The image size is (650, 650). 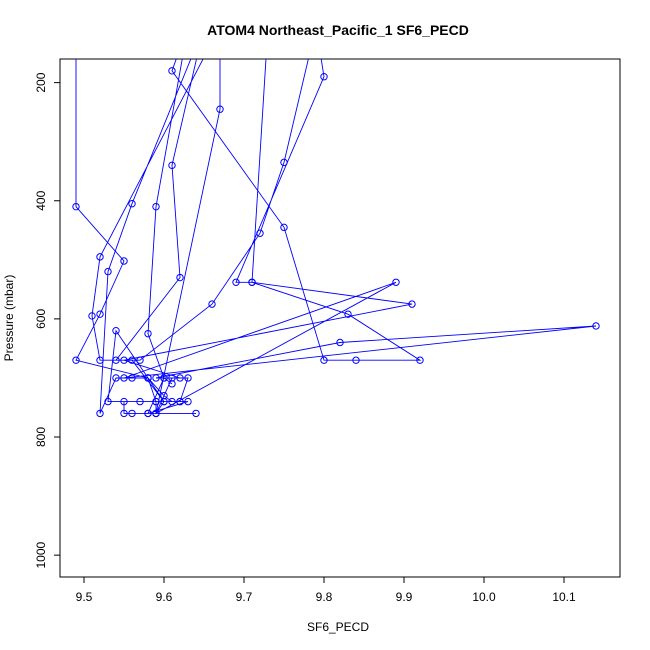 I want to click on chart-title: ATOM4 Northeast_Pacific_1 SF6_PECD, so click(x=338, y=30).